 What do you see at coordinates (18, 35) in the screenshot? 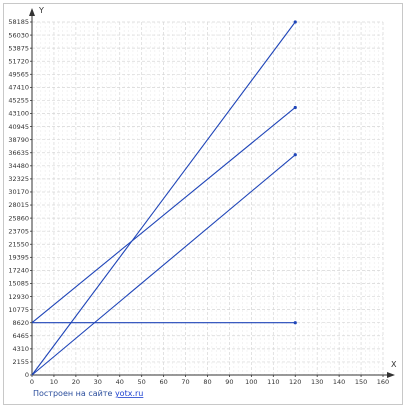
I see `y-tick-label: 56030` at bounding box center [18, 35].